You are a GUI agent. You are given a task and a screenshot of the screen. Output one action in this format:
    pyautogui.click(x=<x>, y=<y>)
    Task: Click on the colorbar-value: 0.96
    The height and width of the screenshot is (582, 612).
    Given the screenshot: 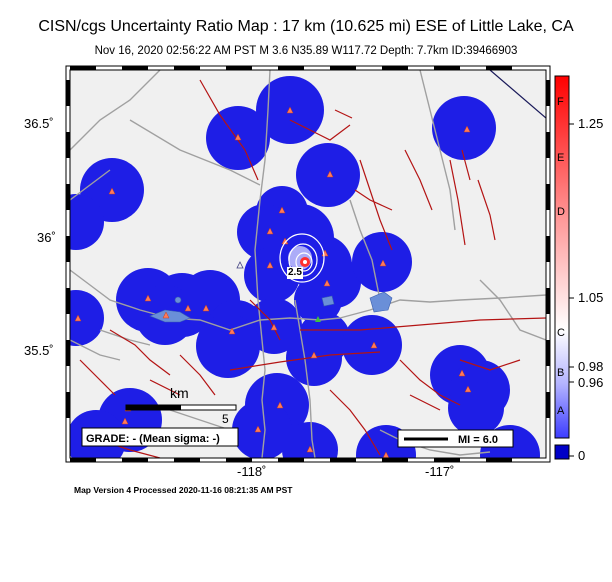 What is the action you would take?
    pyautogui.click(x=591, y=382)
    